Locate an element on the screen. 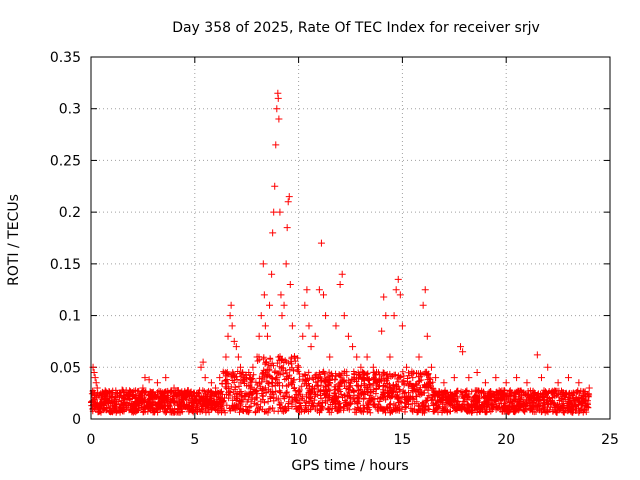 The image size is (640, 480). y-tick-label: 0.3 is located at coordinates (70, 110).